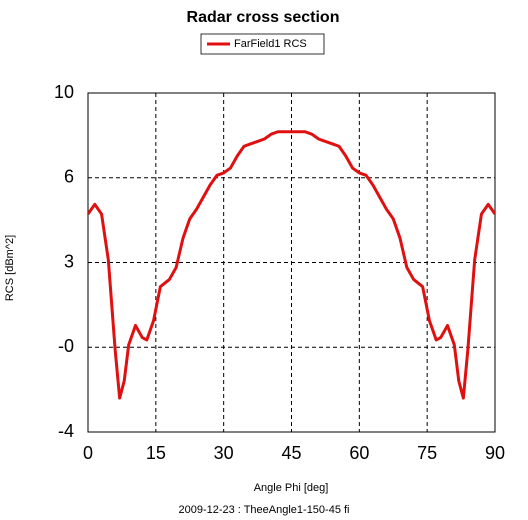 Image resolution: width=528 pixels, height=520 pixels. Describe the element at coordinates (495, 453) in the screenshot. I see `x-tick-label: 90` at that location.